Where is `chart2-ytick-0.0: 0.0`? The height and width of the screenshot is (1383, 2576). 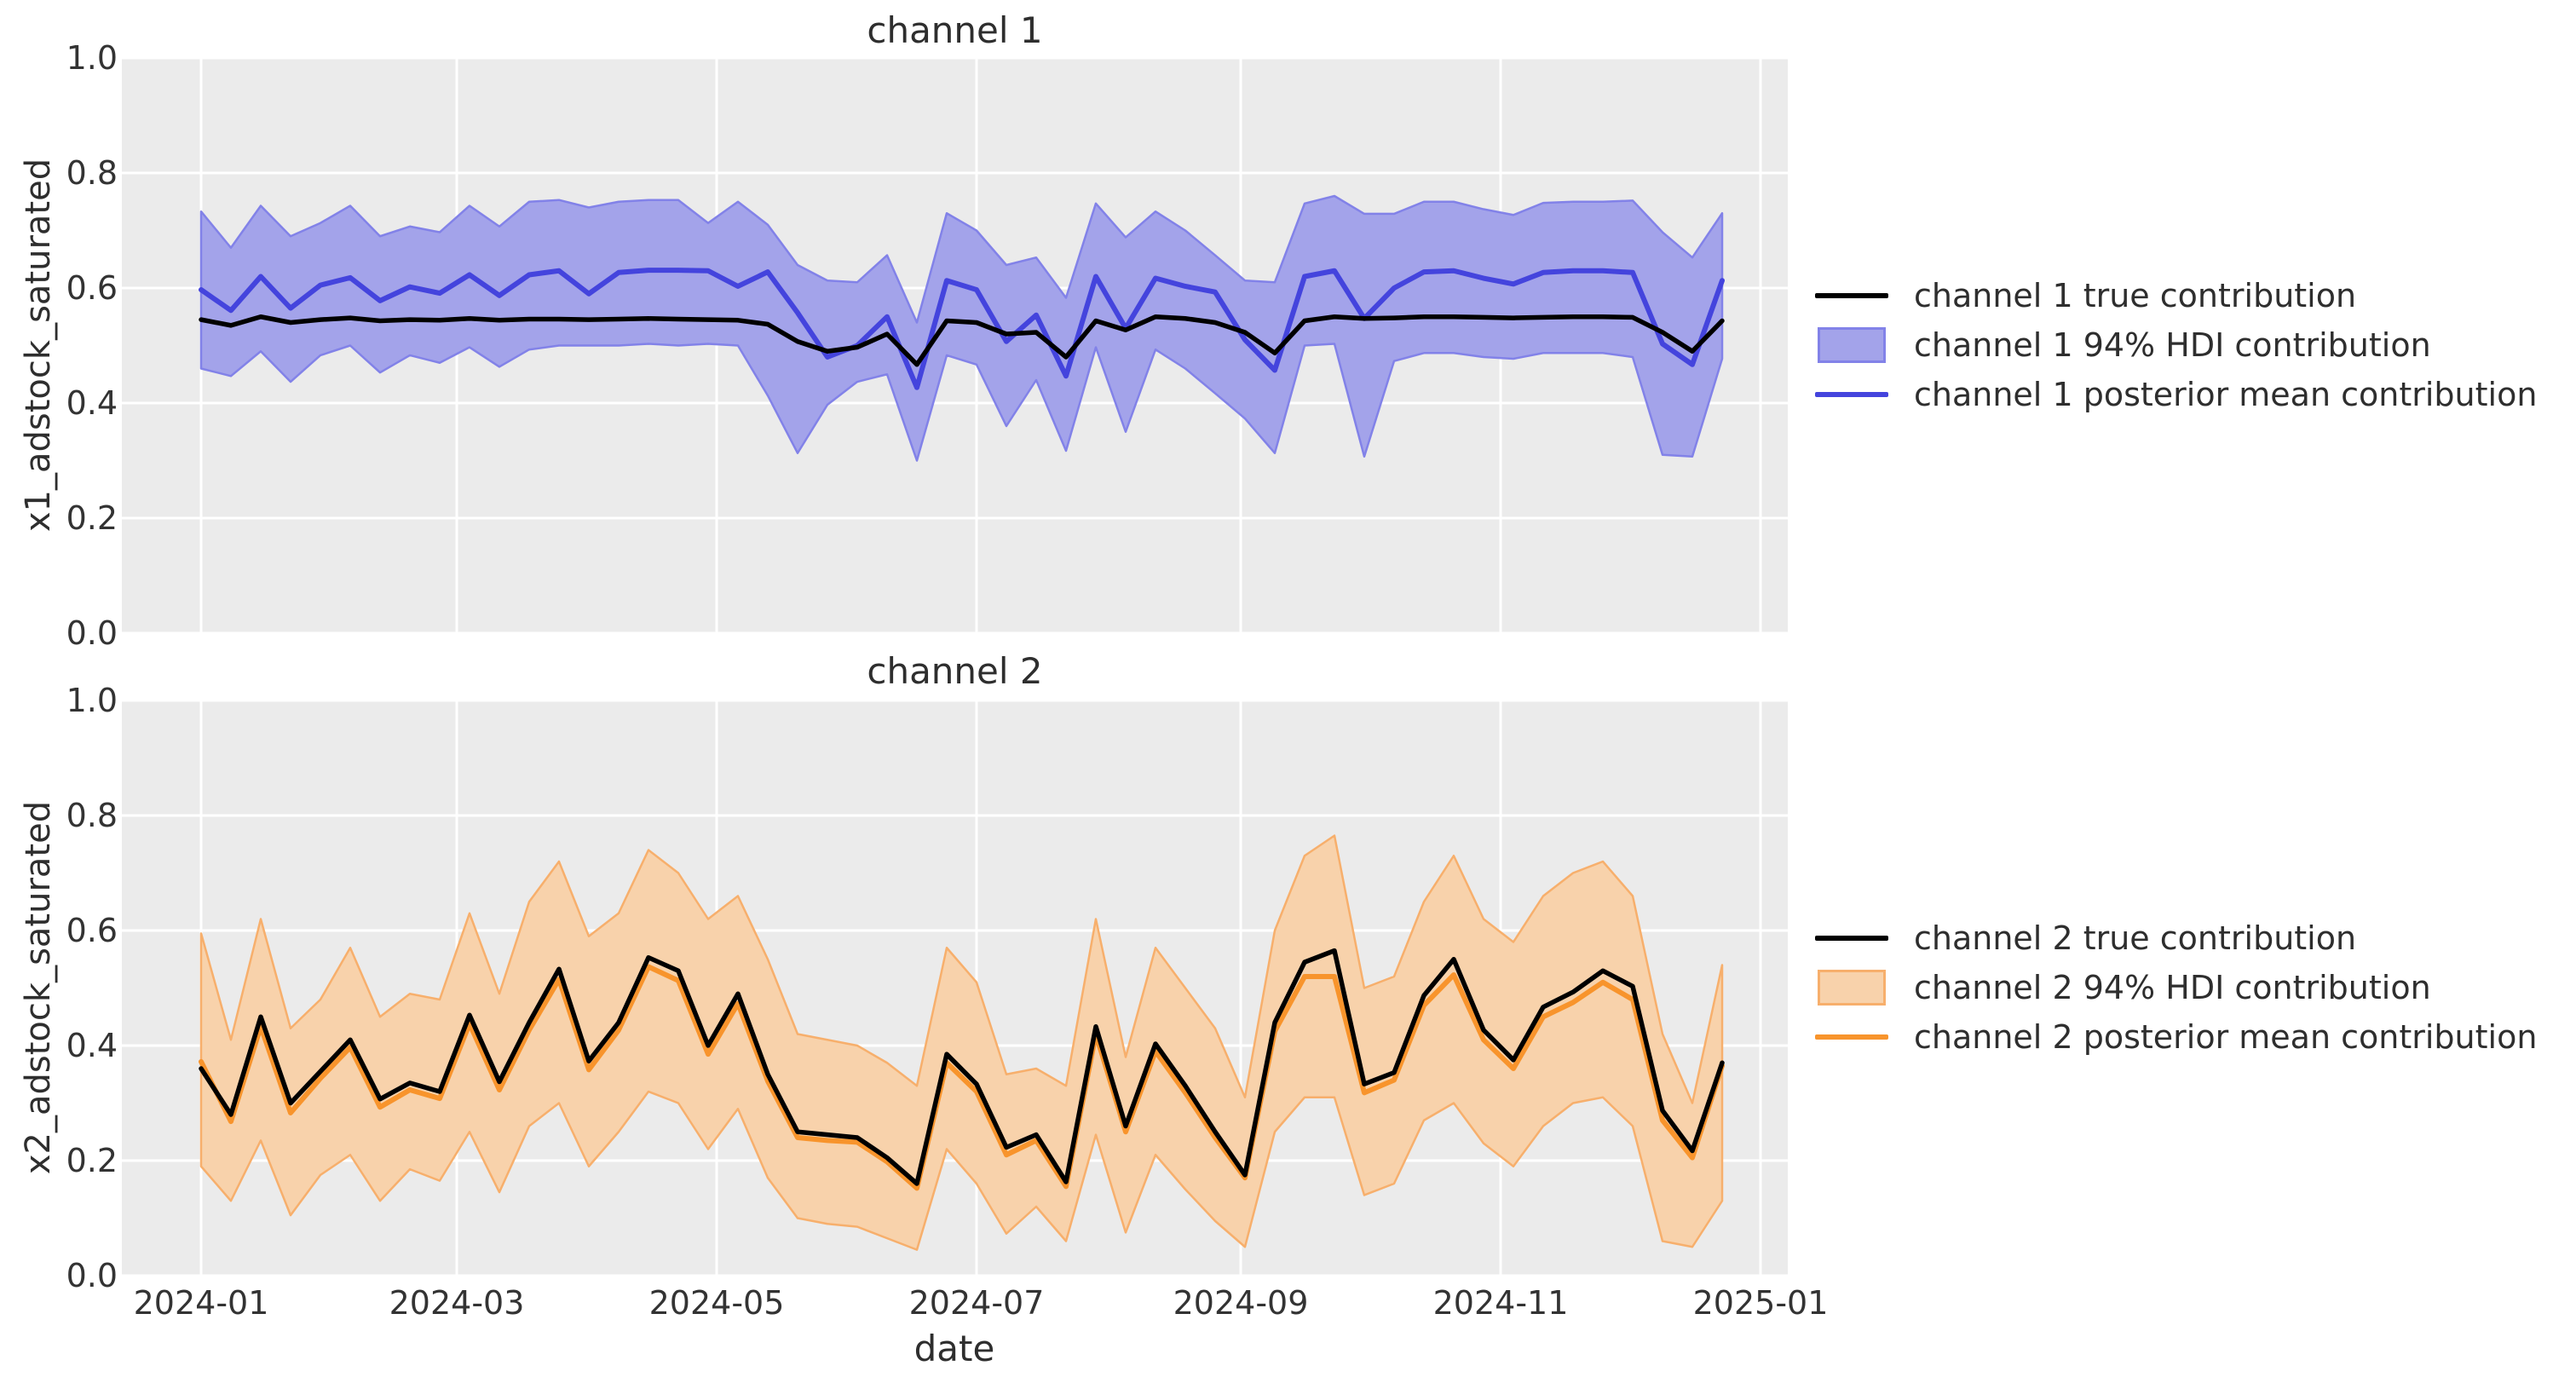 chart2-ytick-0.0: 0.0 is located at coordinates (92, 1275).